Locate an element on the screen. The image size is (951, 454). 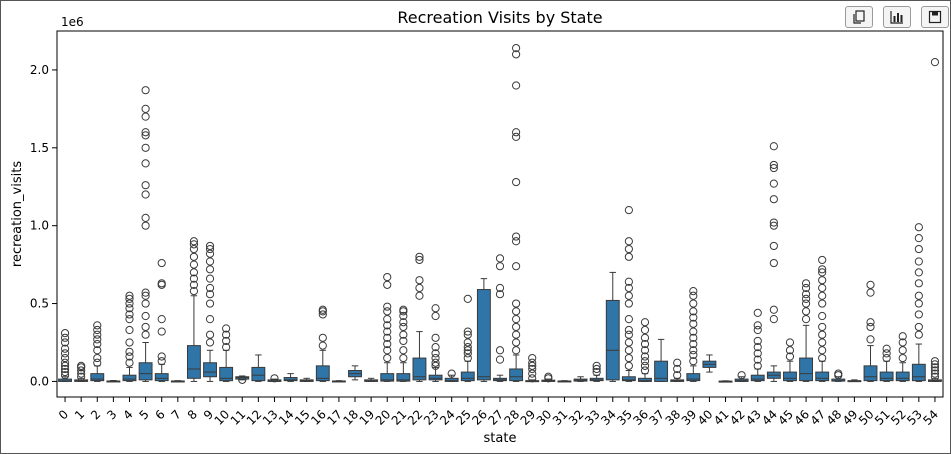
copy-icon is located at coordinates (859, 17).